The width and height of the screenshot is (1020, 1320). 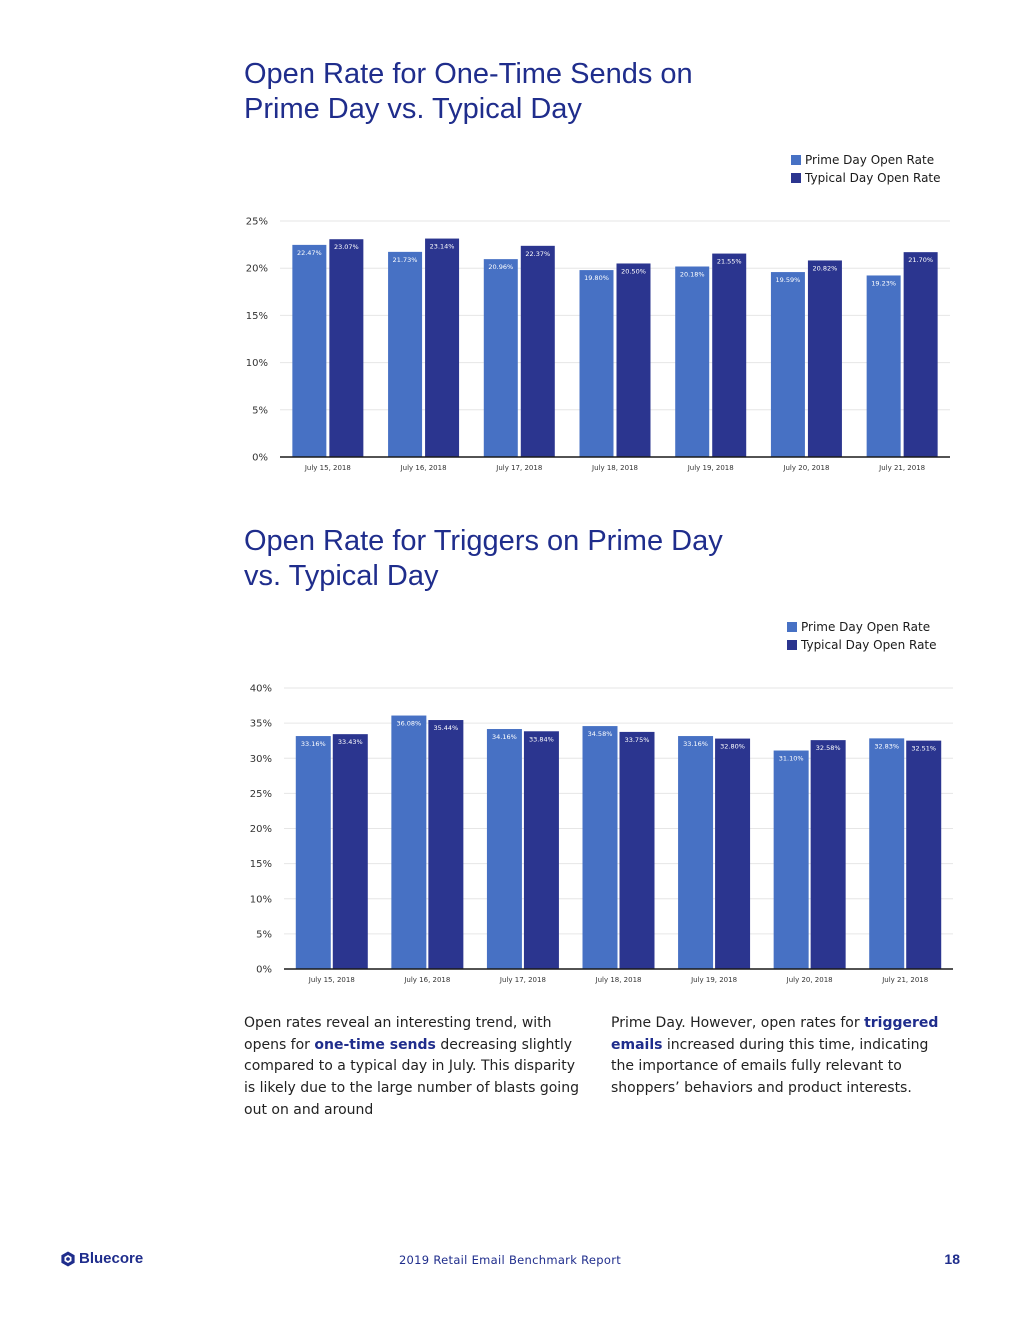 What do you see at coordinates (327, 468) in the screenshot?
I see `chart1-xtick-label: July 15, 2018` at bounding box center [327, 468].